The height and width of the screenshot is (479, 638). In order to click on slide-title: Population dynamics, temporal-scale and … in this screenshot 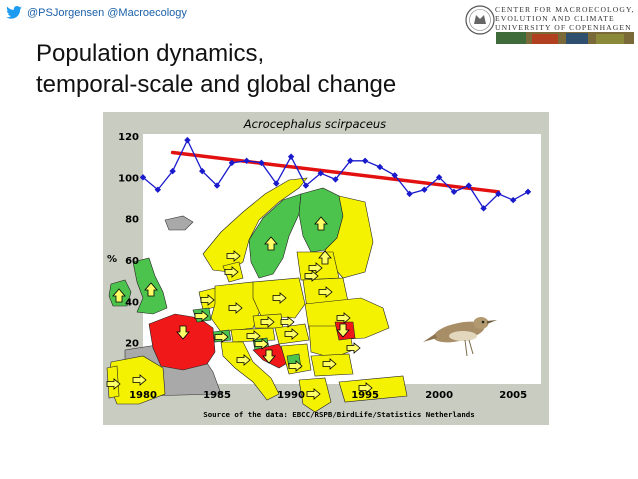, I will do `click(216, 69)`.